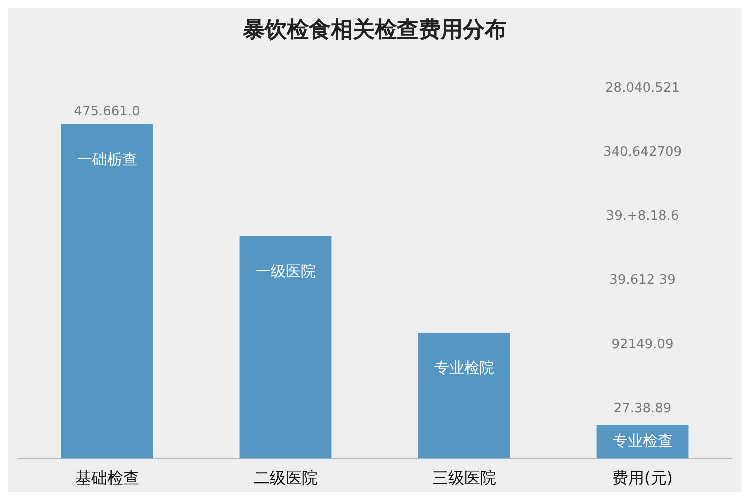  I want to click on x-tick-label: 基础检查, so click(107, 478).